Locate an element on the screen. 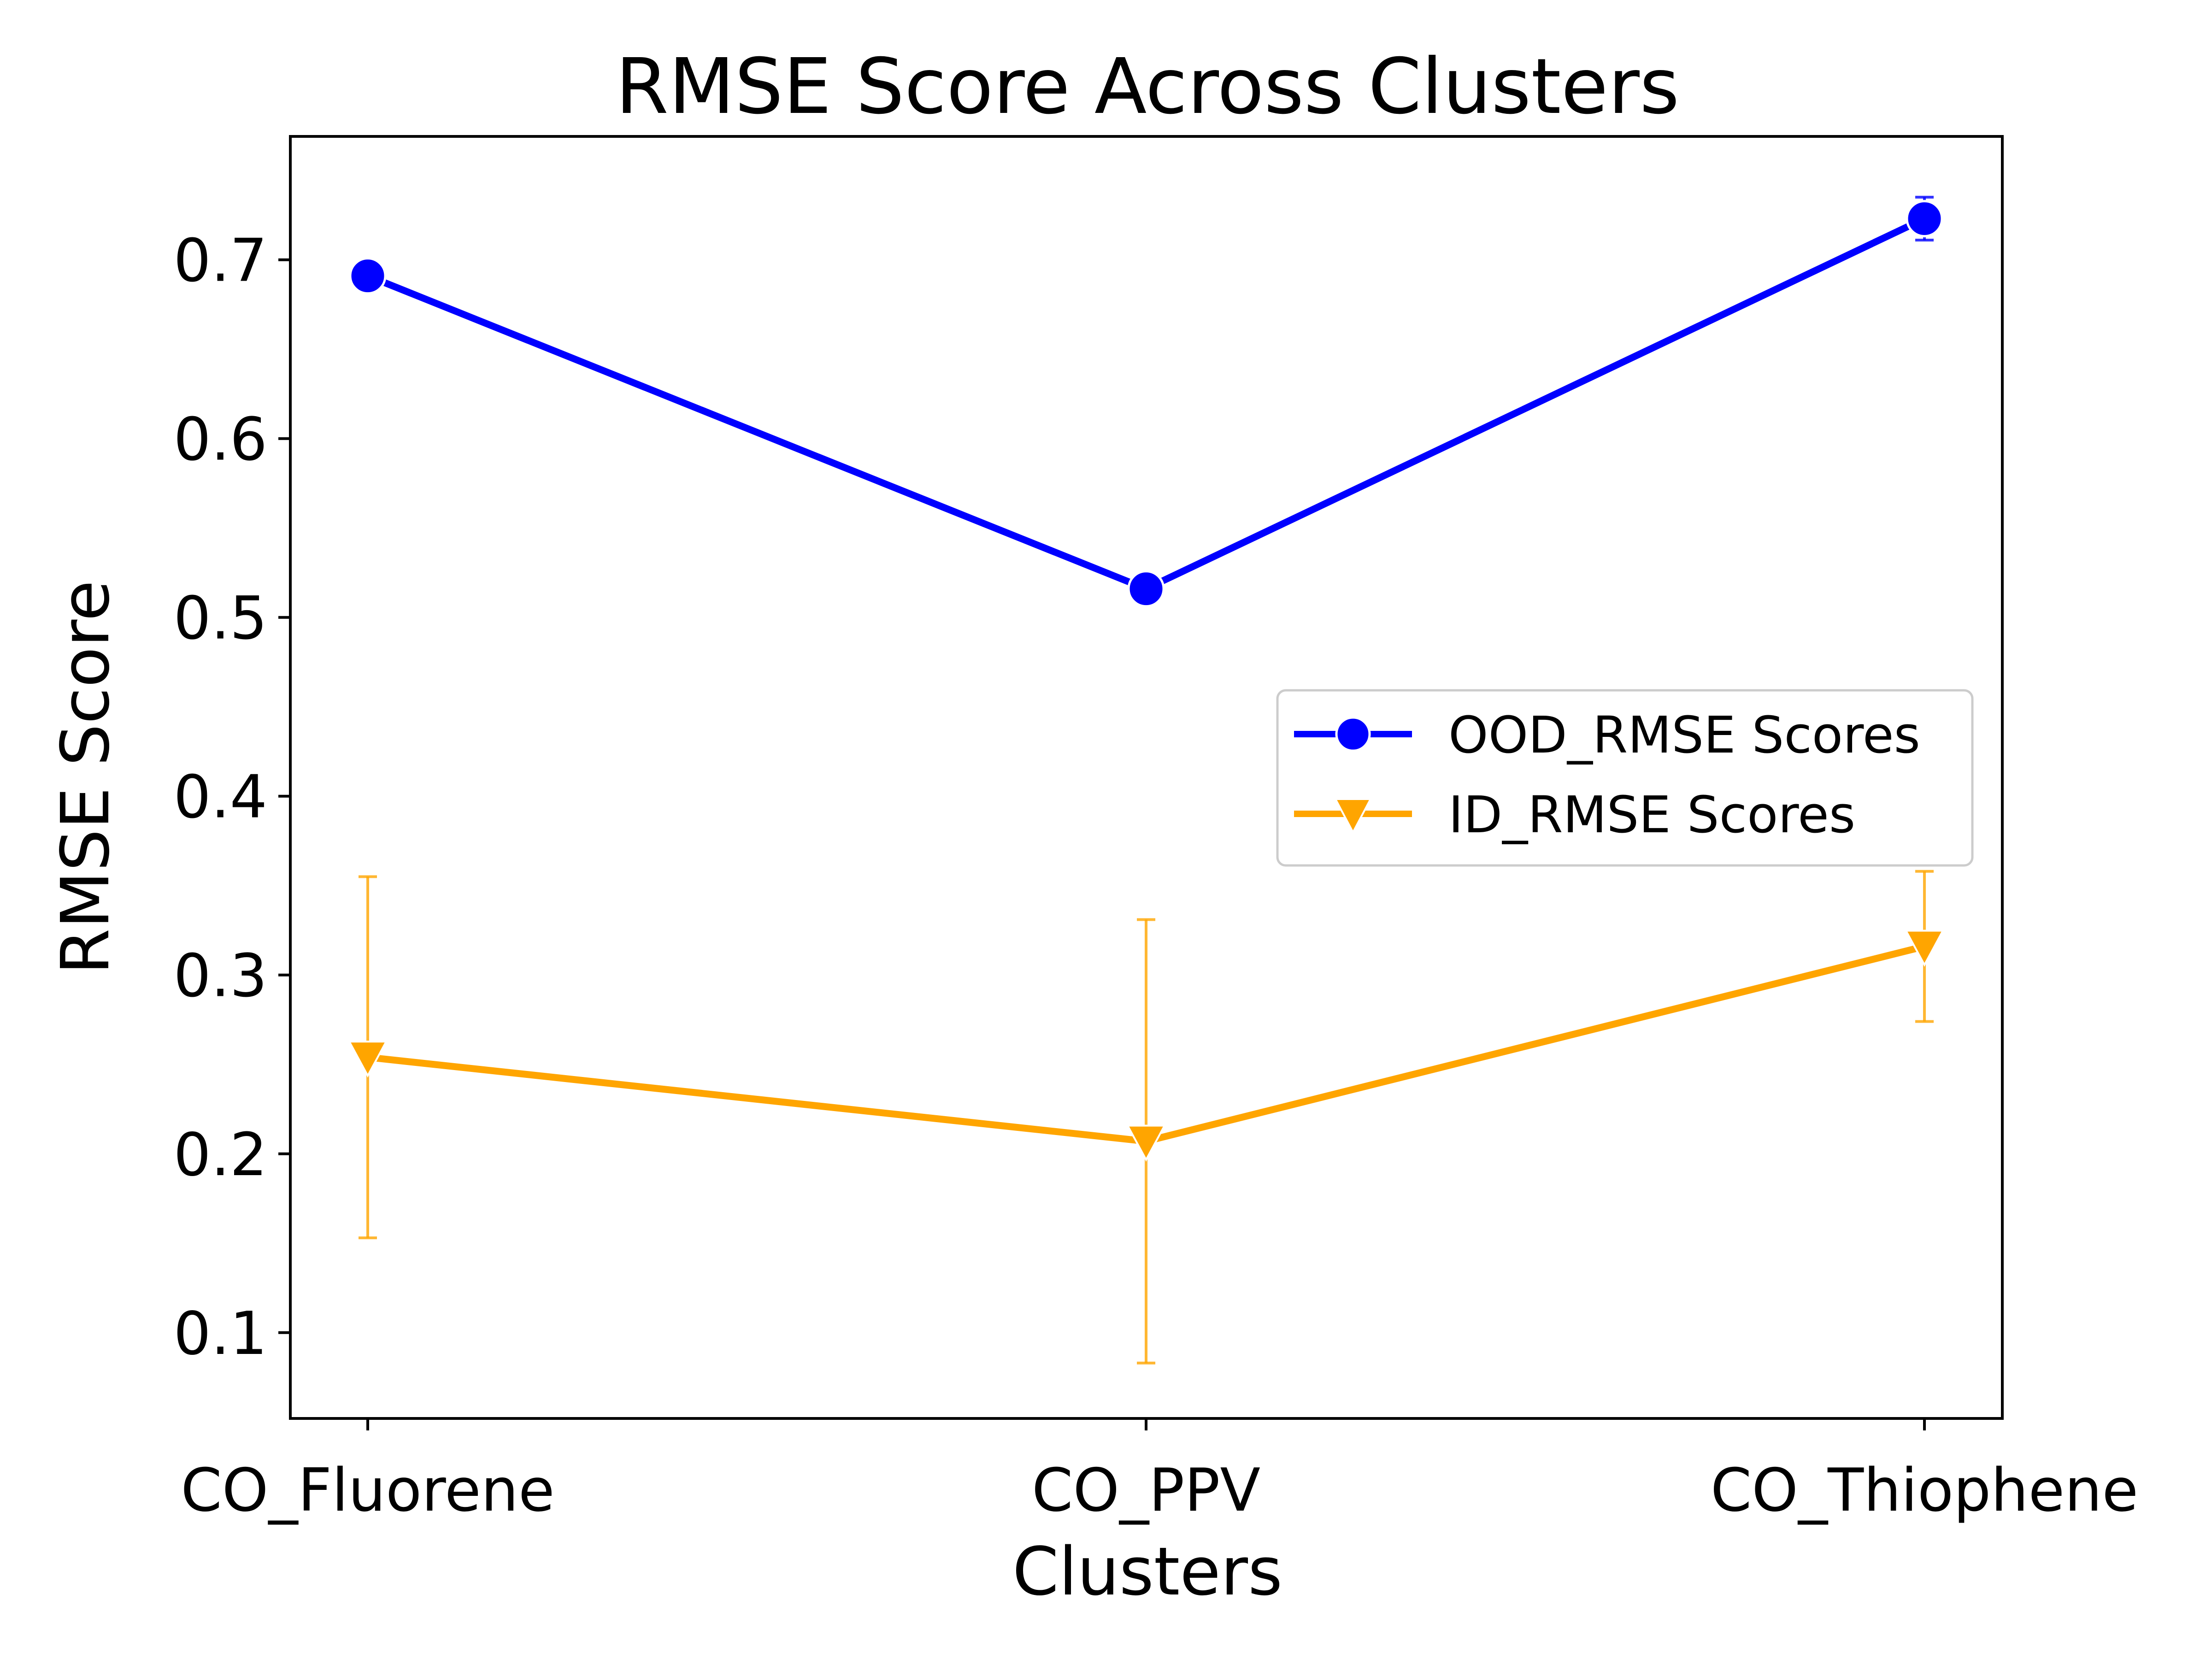 Image resolution: width=2212 pixels, height=1659 pixels. y-tick-label: 0.4 is located at coordinates (220, 797).